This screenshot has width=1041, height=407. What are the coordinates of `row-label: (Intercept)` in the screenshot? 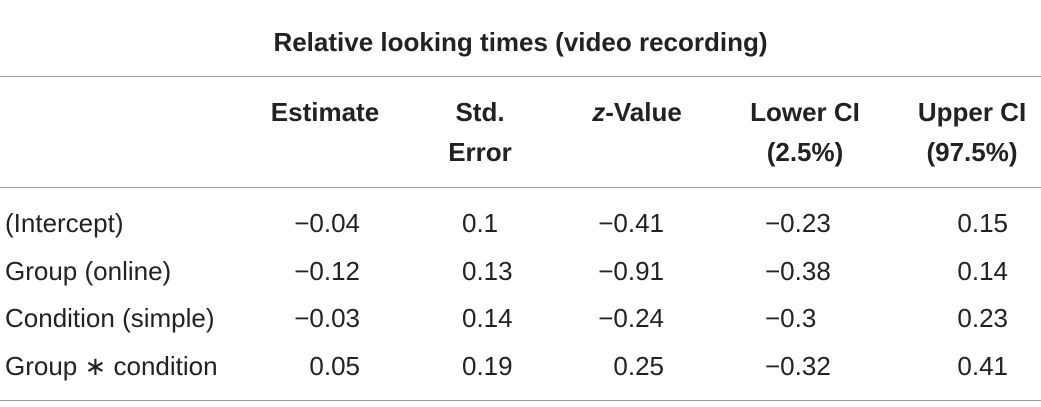 It's located at (64, 223).